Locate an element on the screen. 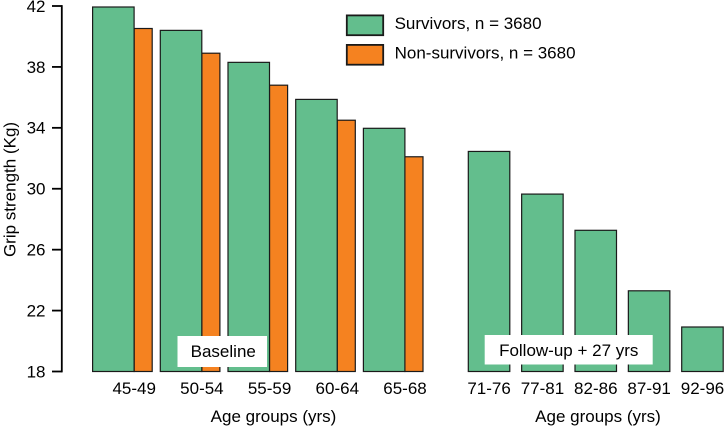 This screenshot has height=427, width=724. svg-text: 42 is located at coordinates (36, 8).